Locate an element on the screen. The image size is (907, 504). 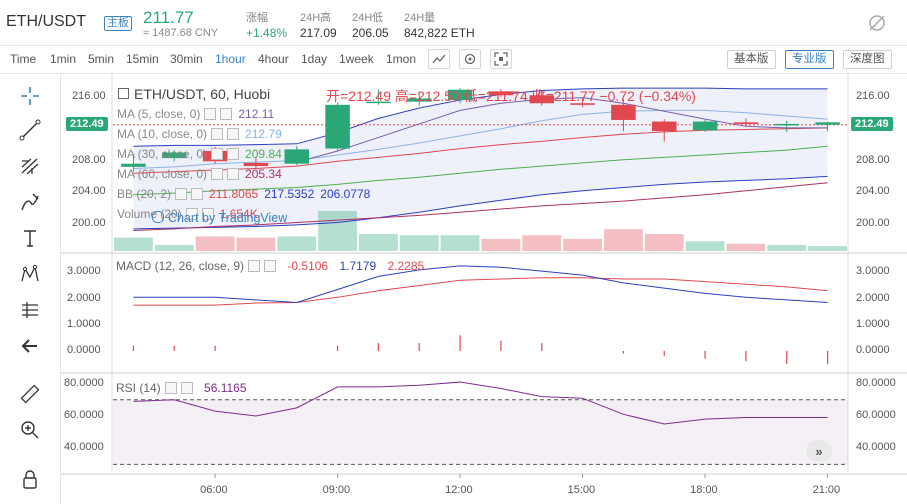
macd-axis-tick-right: 0.0000 is located at coordinates (873, 349).